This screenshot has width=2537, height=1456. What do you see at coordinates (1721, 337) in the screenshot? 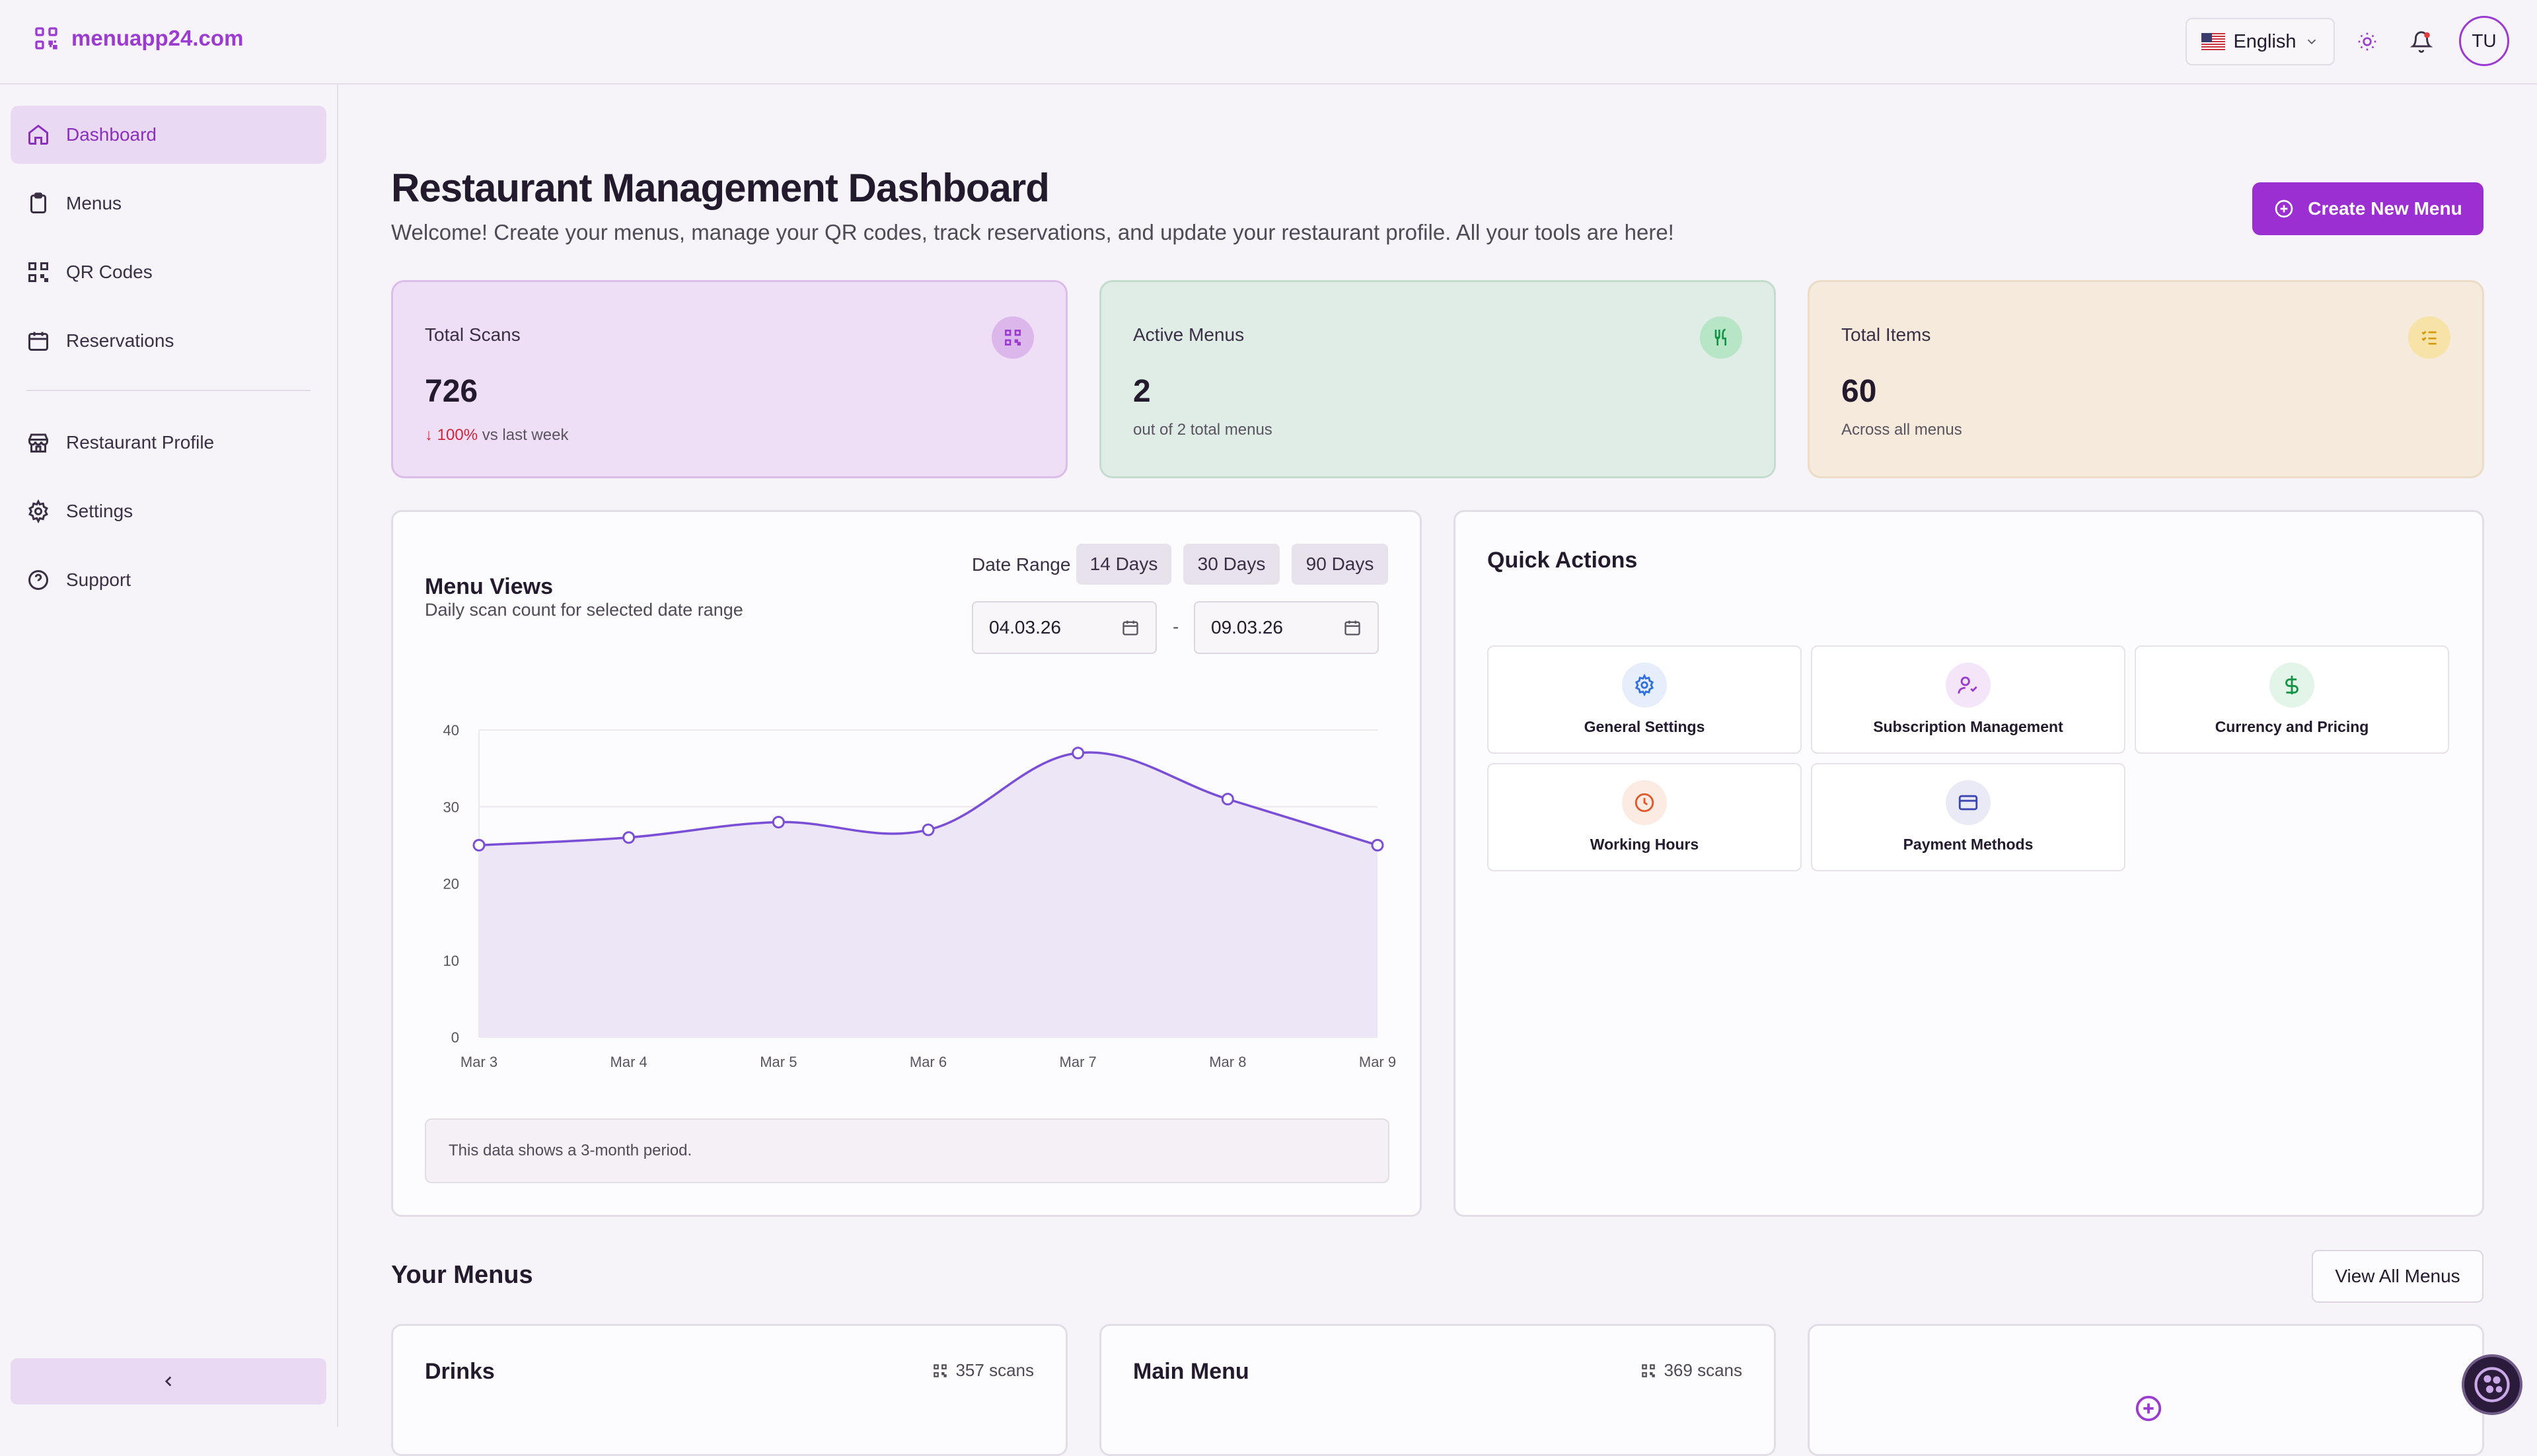
I see `utensils-icon` at bounding box center [1721, 337].